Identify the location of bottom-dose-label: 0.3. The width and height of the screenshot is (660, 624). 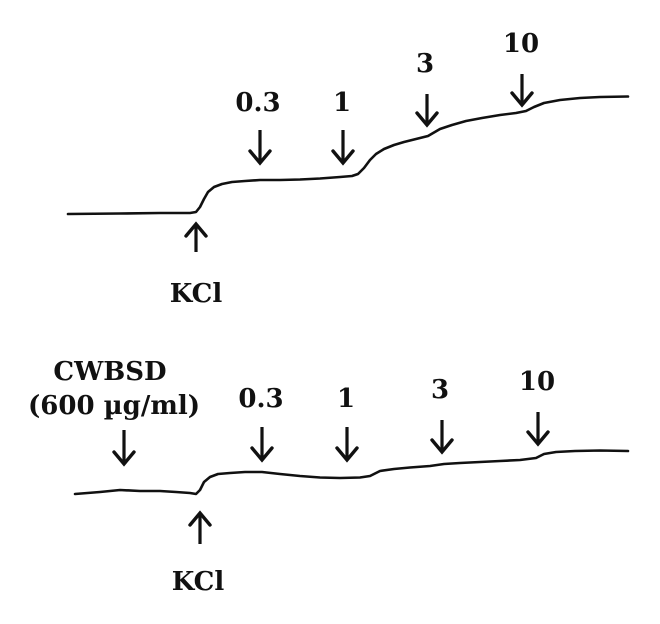
(260, 399).